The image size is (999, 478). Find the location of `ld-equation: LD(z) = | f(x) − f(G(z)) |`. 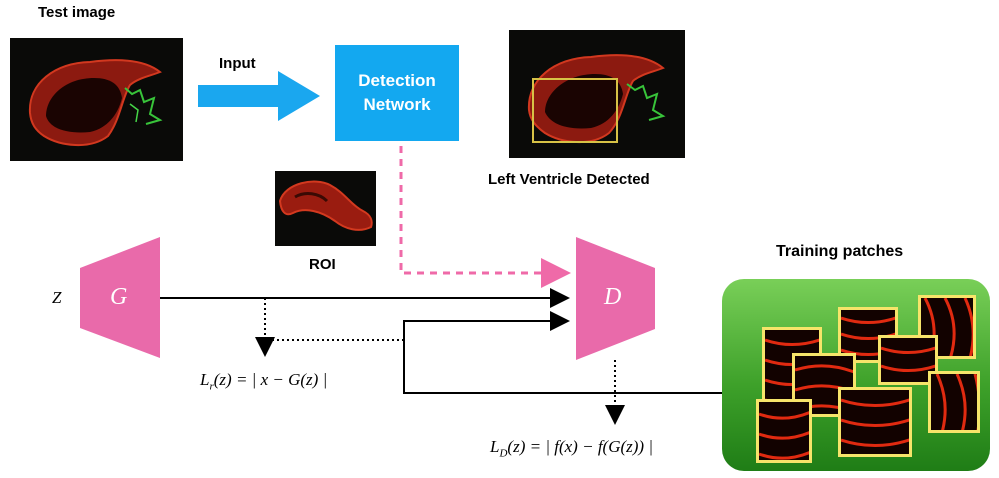

ld-equation: LD(z) = | f(x) − f(G(z)) | is located at coordinates (571, 448).